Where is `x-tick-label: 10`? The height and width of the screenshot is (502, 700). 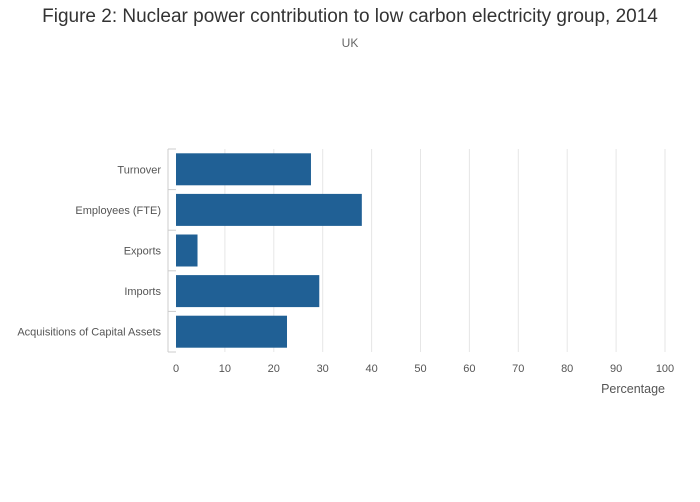 x-tick-label: 10 is located at coordinates (225, 369).